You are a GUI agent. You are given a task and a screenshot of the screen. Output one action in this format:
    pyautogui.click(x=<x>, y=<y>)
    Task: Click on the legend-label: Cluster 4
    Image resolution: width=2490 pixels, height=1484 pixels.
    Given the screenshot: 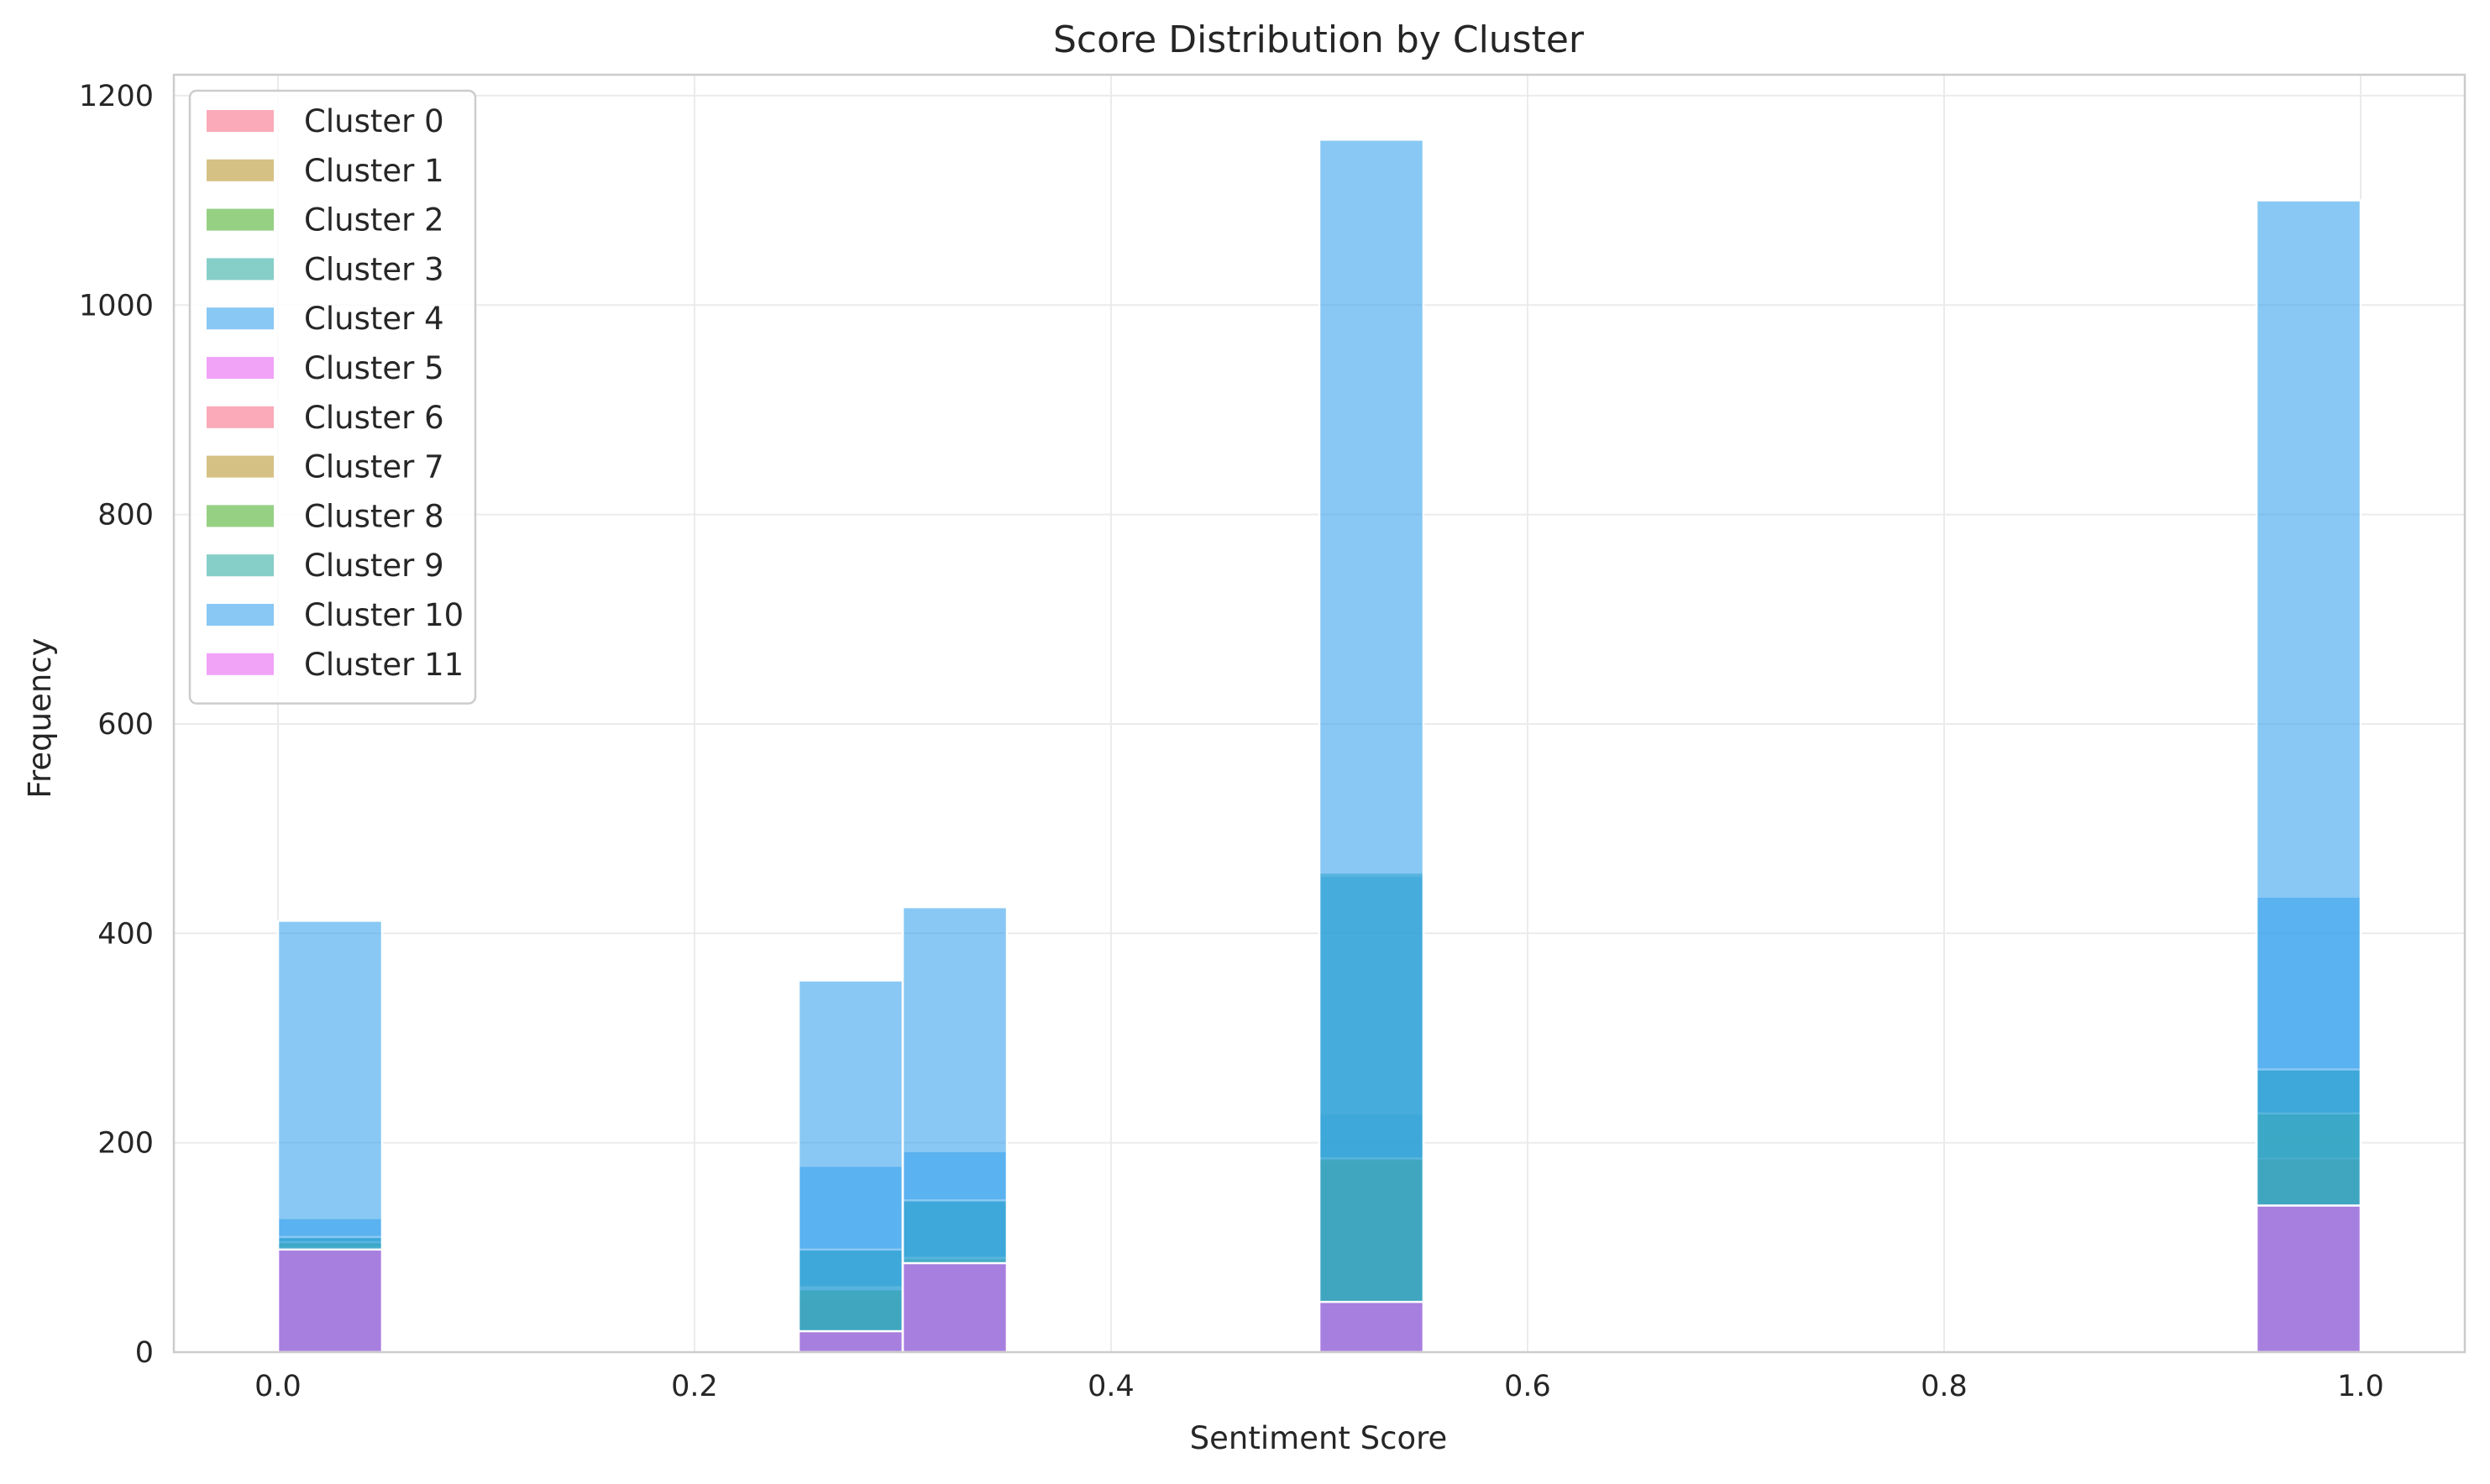 What is the action you would take?
    pyautogui.click(x=374, y=319)
    